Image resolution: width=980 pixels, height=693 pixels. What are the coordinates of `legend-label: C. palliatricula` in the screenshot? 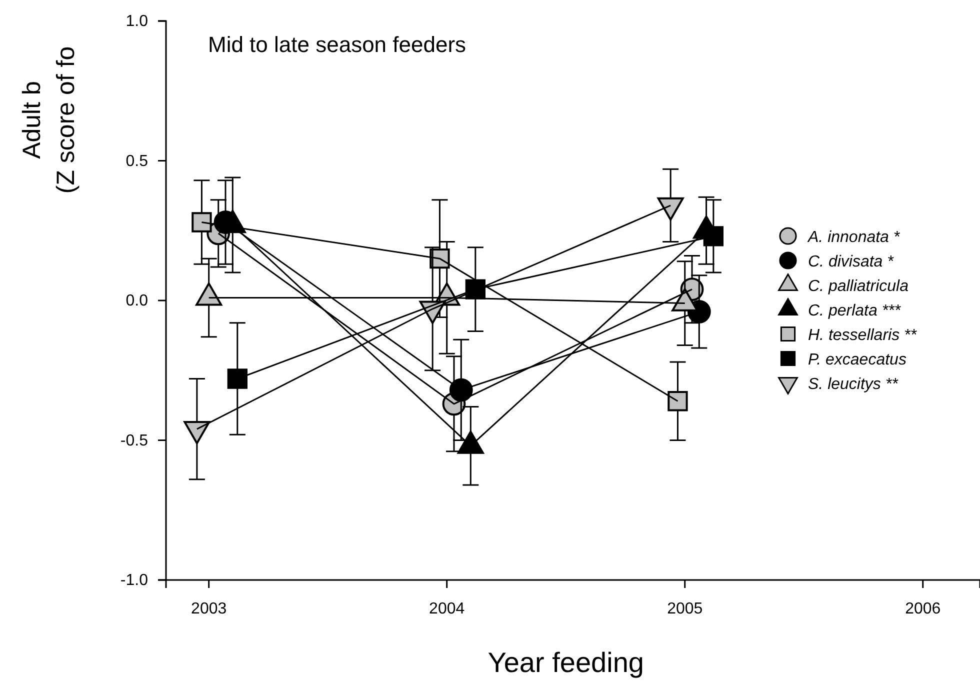 It's located at (858, 286).